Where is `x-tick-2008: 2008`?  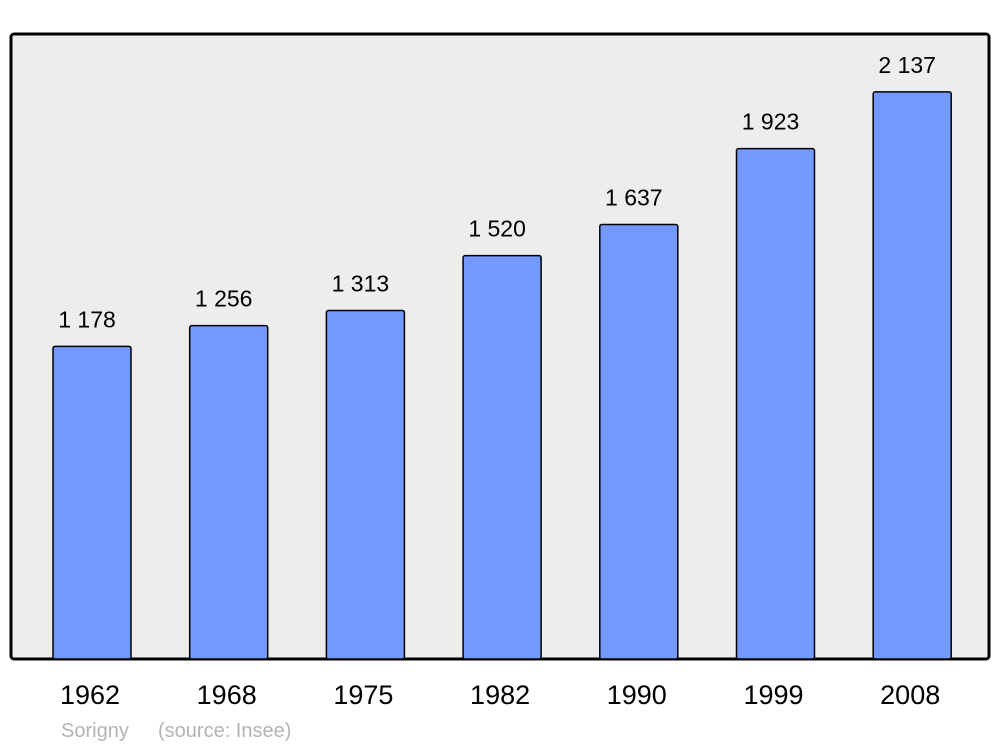
x-tick-2008: 2008 is located at coordinates (910, 695).